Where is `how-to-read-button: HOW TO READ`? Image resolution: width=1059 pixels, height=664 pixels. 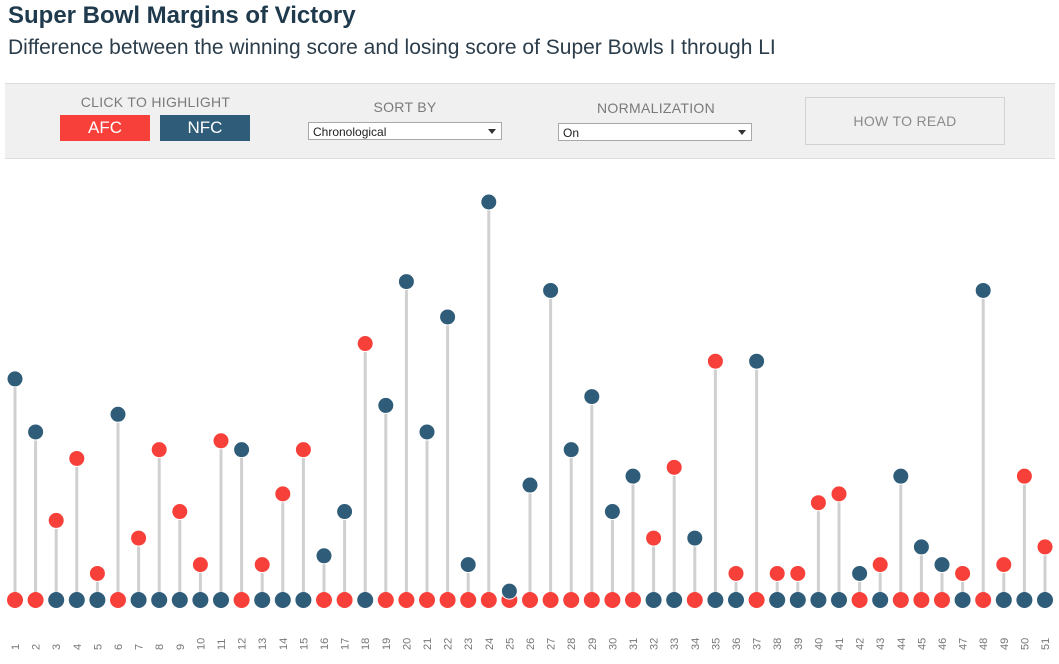 how-to-read-button: HOW TO READ is located at coordinates (905, 121).